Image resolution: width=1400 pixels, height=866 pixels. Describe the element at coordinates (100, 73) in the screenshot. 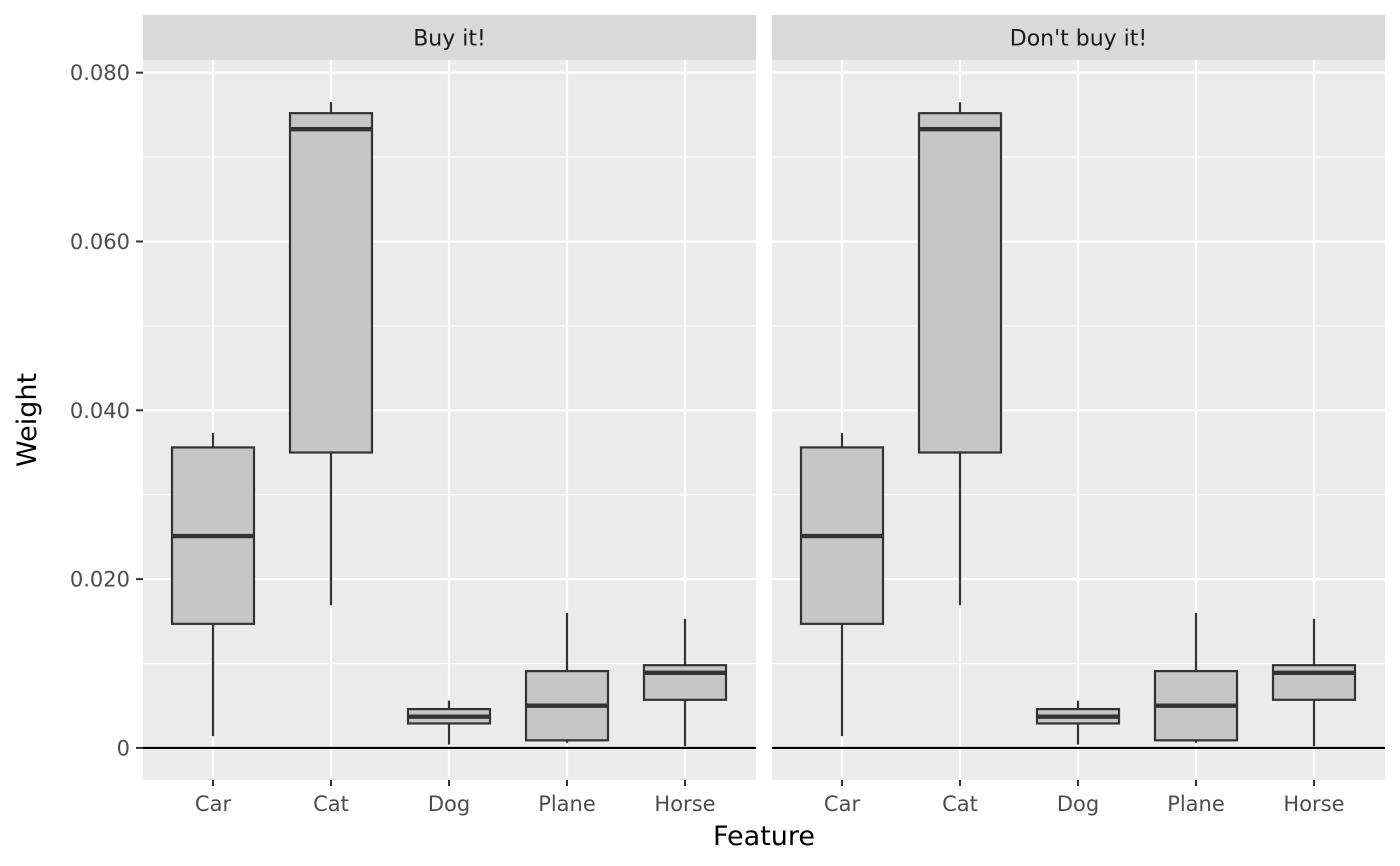

I see `y-tick-label: 0.080` at that location.